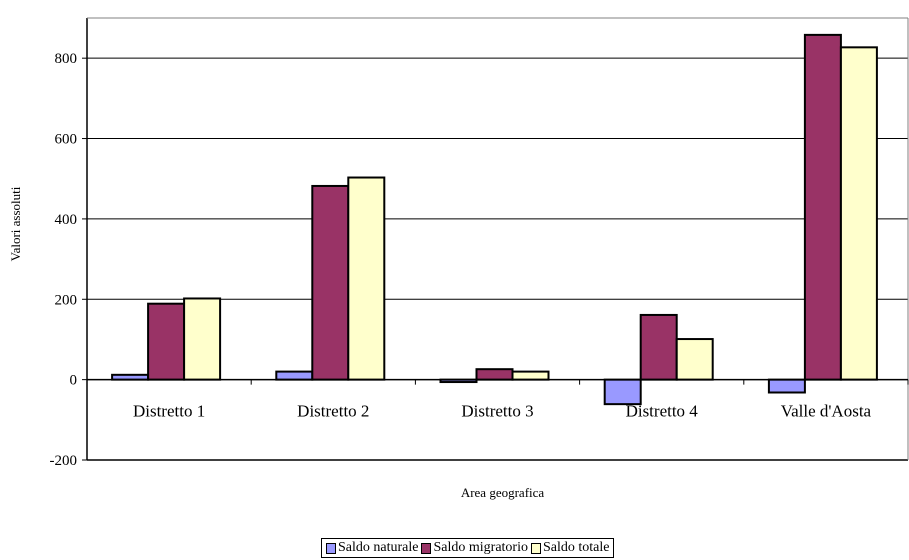 This screenshot has width=909, height=560. I want to click on legend-label: Saldo totale, so click(576, 547).